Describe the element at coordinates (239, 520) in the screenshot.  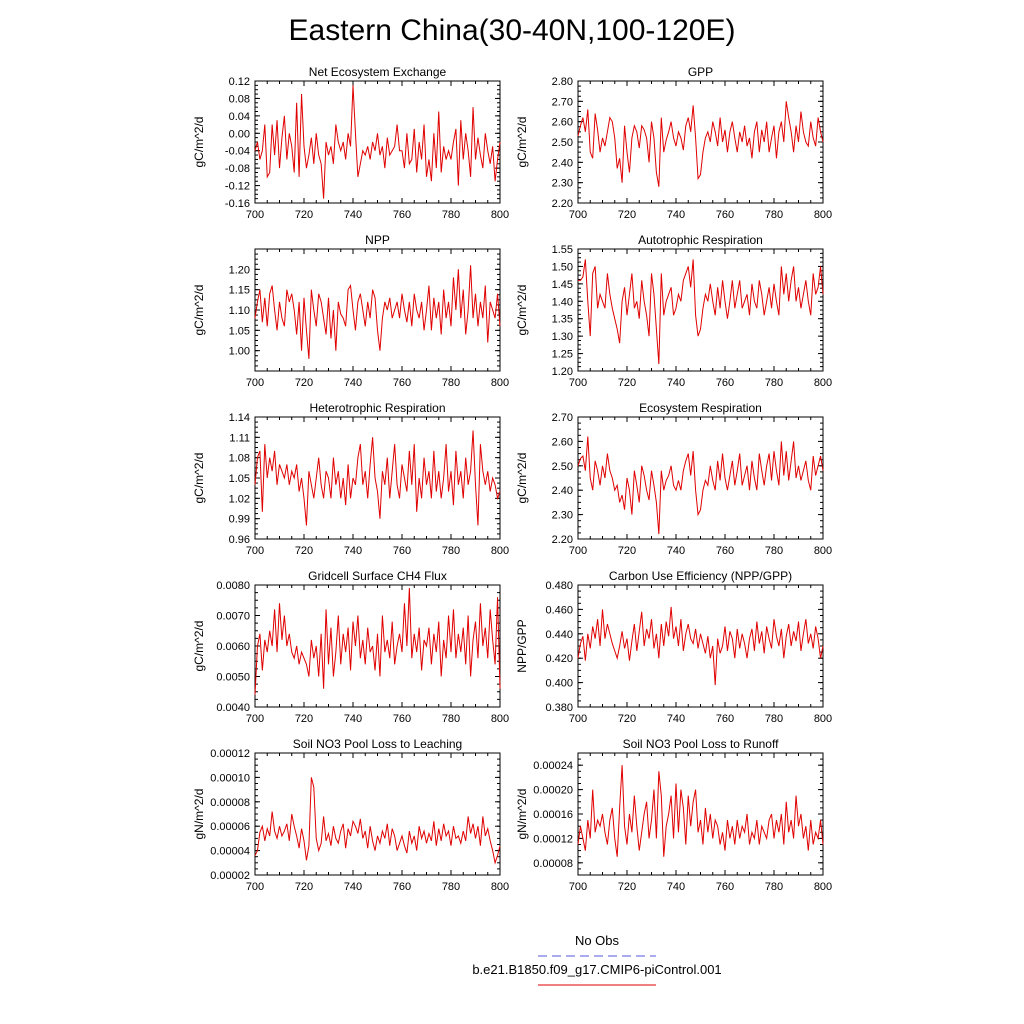
I see `y-tick-label: 0.99` at that location.